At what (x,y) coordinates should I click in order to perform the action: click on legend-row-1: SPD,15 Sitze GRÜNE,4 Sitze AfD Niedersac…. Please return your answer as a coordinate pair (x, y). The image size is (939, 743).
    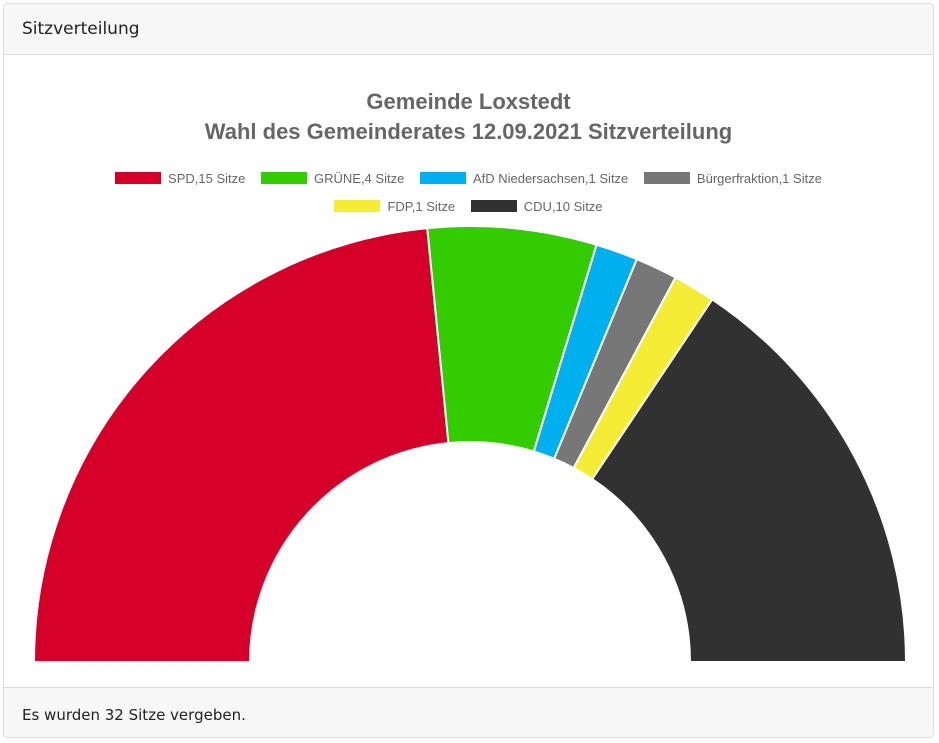
    Looking at the image, I should click on (468, 185).